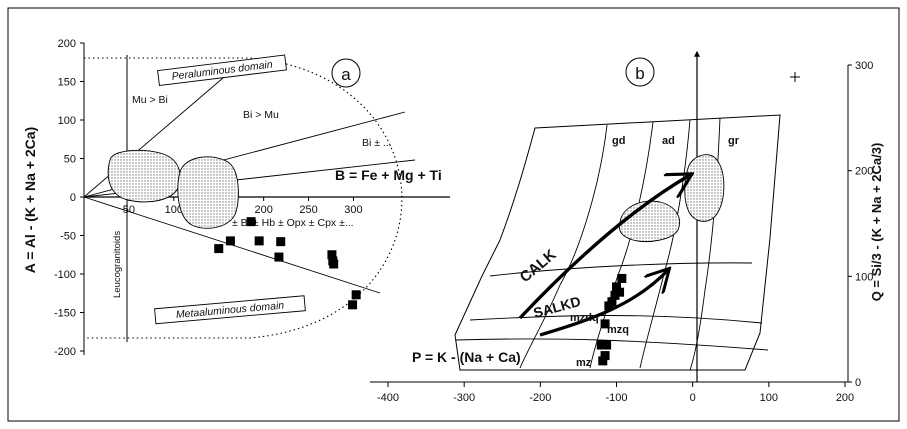 This screenshot has height=429, width=907. Describe the element at coordinates (388, 398) in the screenshot. I see `b-x-tick-label: -400` at that location.